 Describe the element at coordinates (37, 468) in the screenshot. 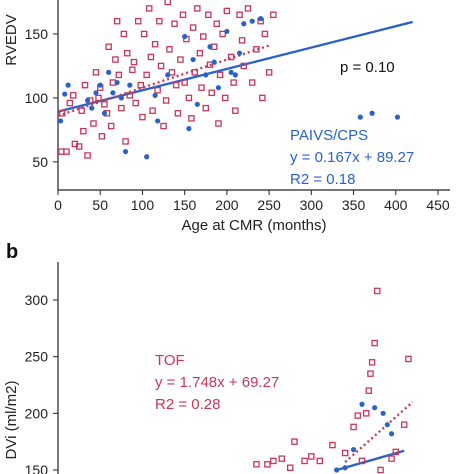

I see `panel-b-y-tick-label: 150` at that location.